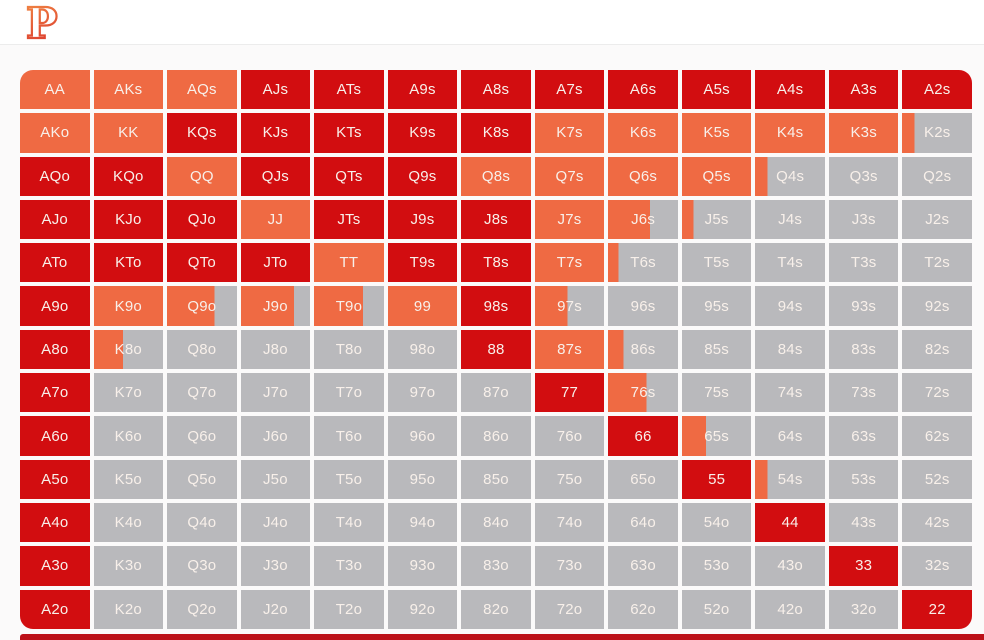 Image resolution: width=984 pixels, height=640 pixels. What do you see at coordinates (716, 393) in the screenshot?
I see `hand-cell-75s: 75s` at bounding box center [716, 393].